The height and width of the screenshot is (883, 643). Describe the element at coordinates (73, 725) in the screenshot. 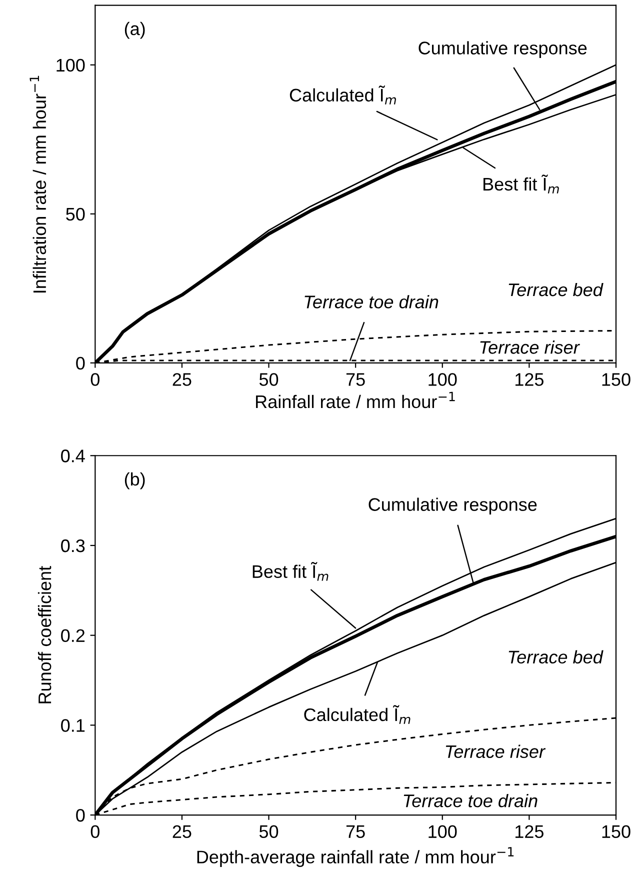

I see `y-tick-label: 0.1` at that location.